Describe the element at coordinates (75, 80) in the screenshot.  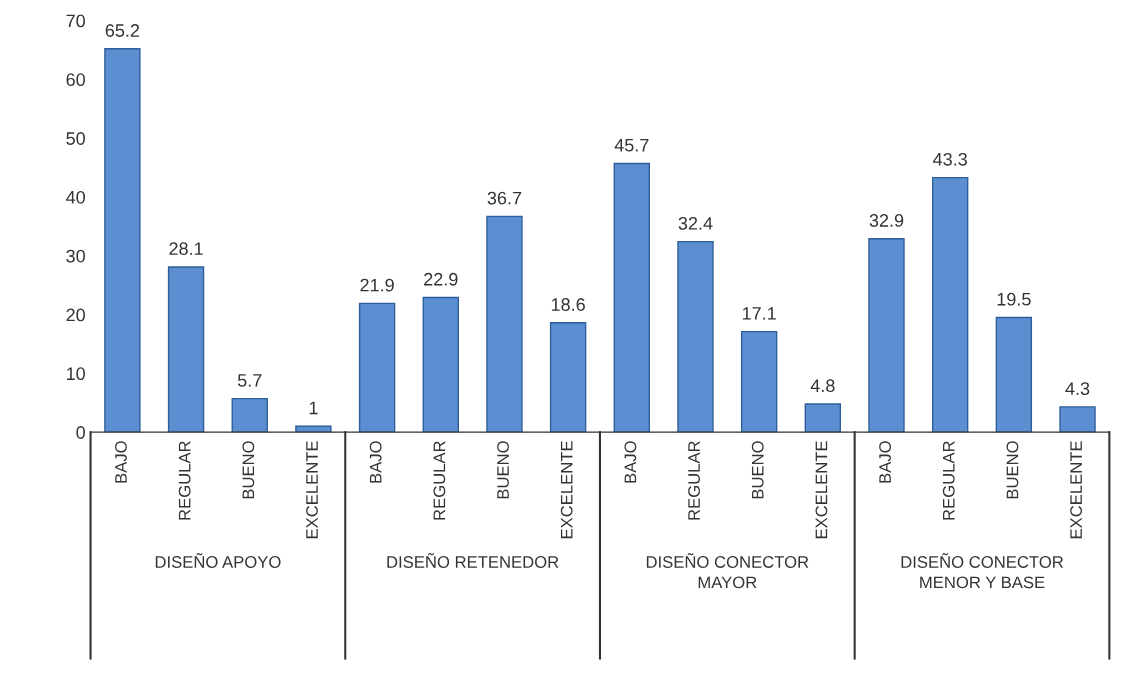
I see `y-tick-label: 60` at that location.